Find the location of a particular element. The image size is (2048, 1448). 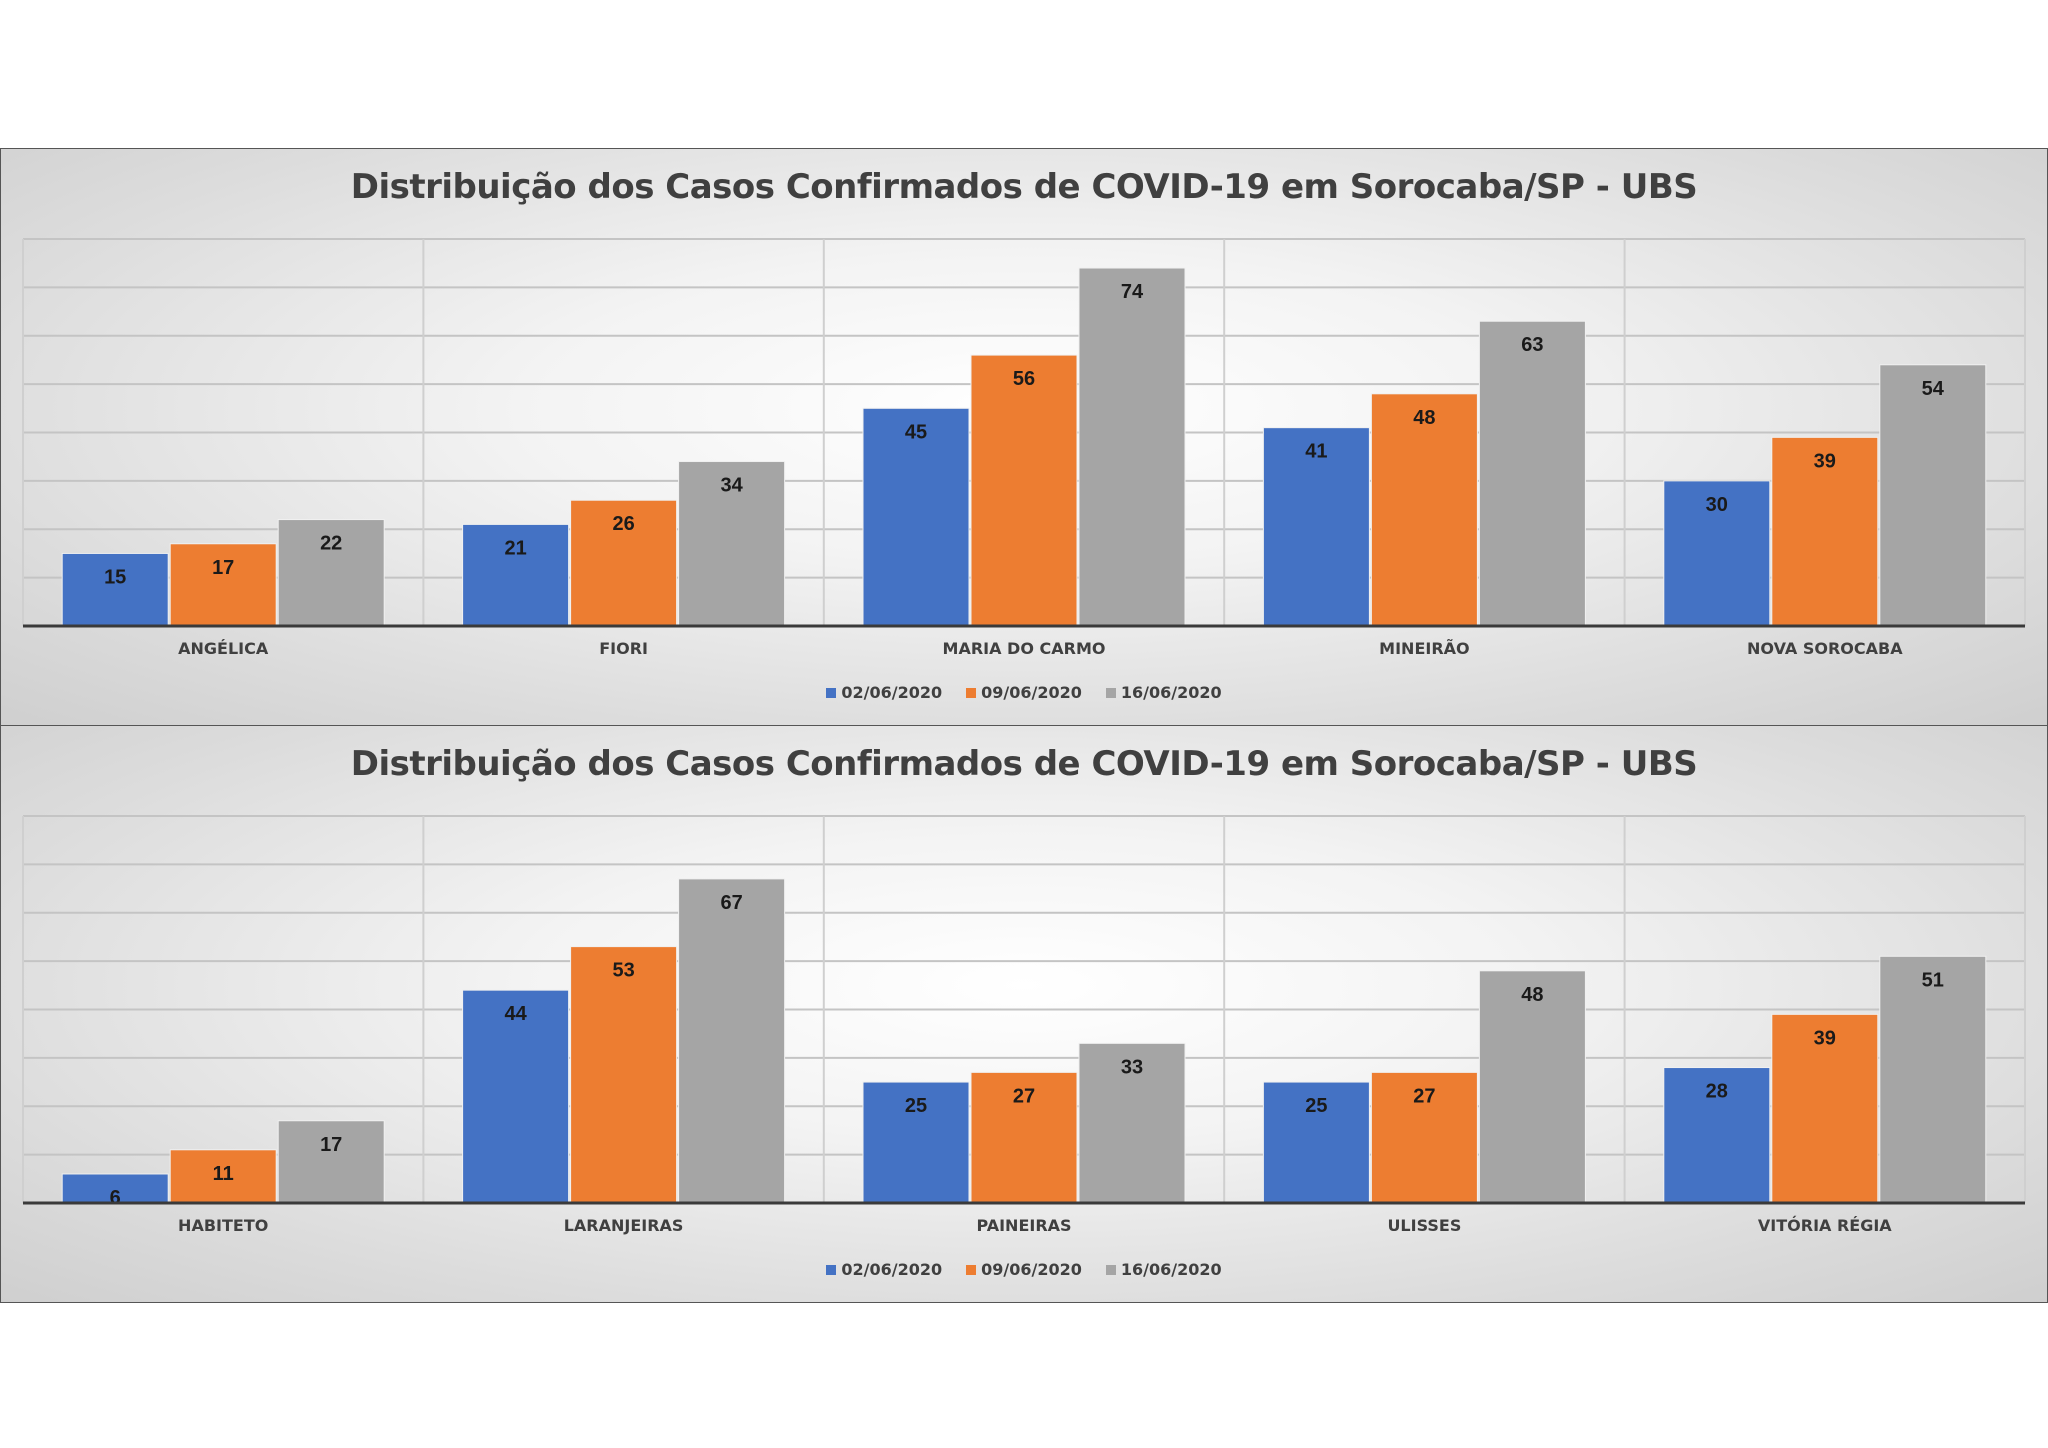

data-label: 15 is located at coordinates (115, 577).